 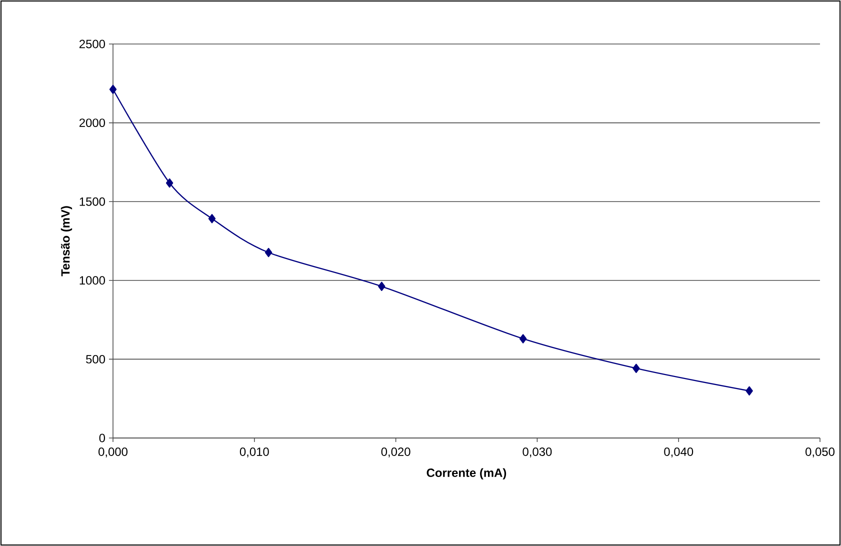 What do you see at coordinates (395, 453) in the screenshot?
I see `x-tick-label: 0,020` at bounding box center [395, 453].